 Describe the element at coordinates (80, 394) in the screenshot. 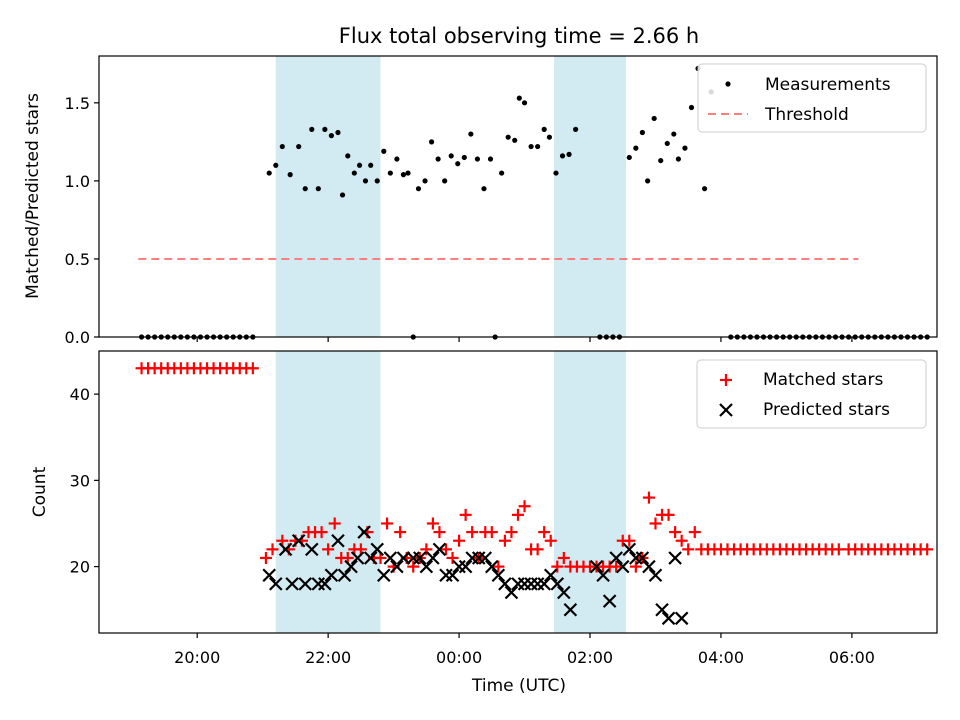

I see `ytick-label-1-2: 40` at that location.